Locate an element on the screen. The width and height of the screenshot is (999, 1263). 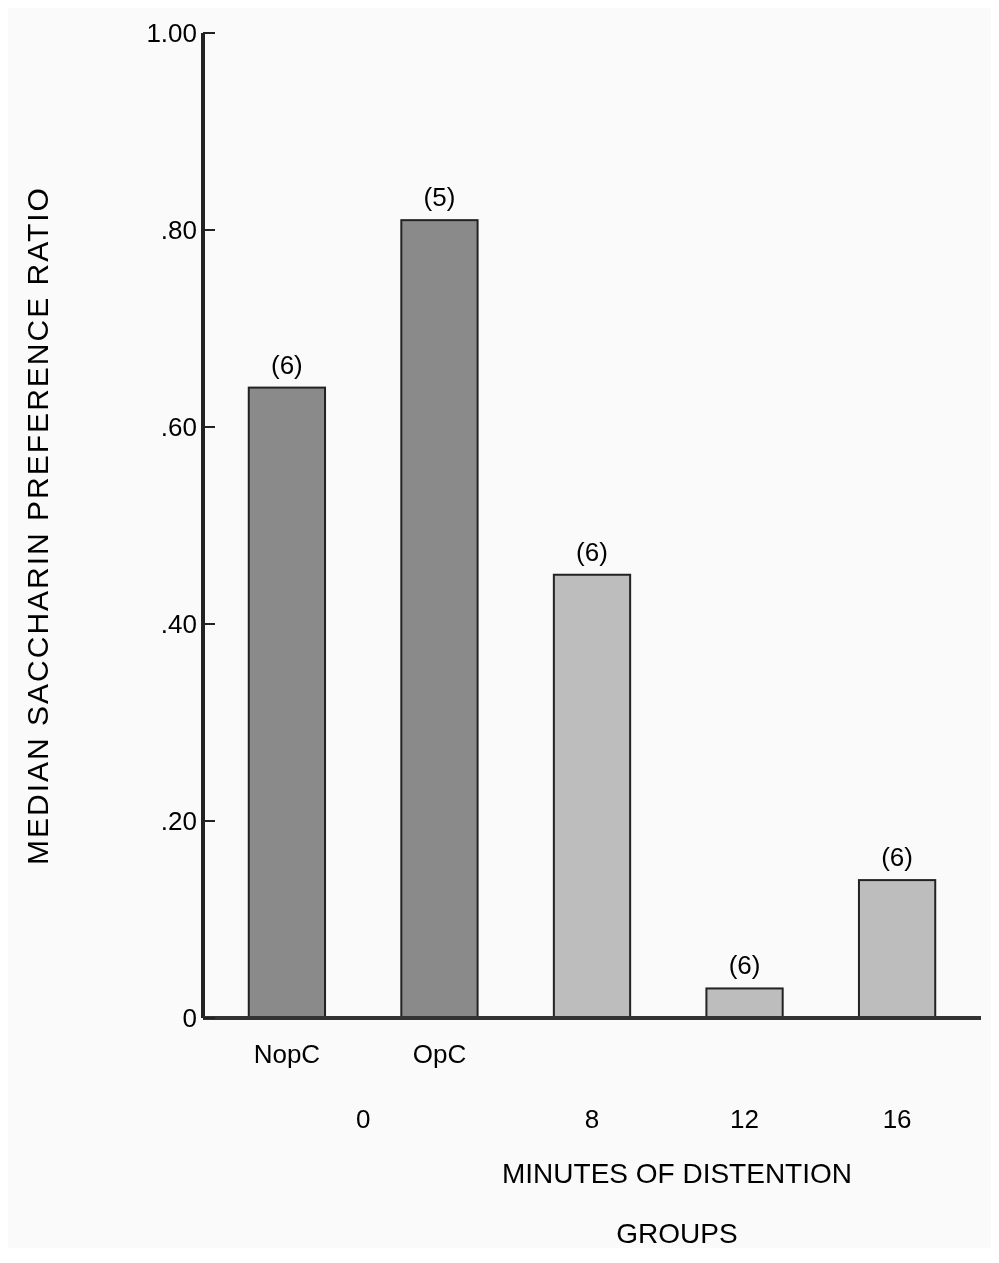
x-tick-label: 8 is located at coordinates (592, 1119).